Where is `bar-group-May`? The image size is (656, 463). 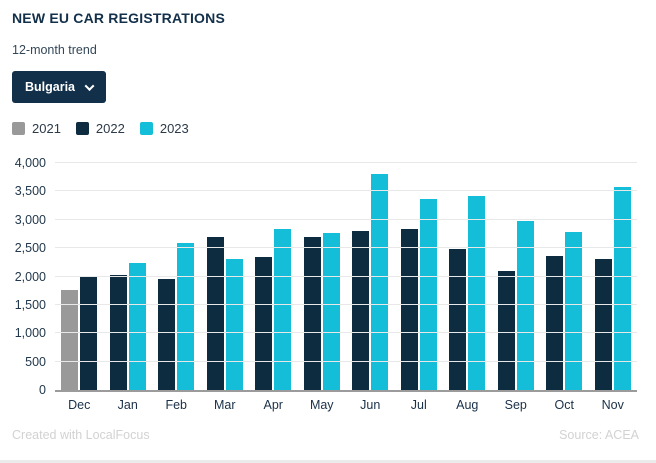 bar-group-May is located at coordinates (322, 276).